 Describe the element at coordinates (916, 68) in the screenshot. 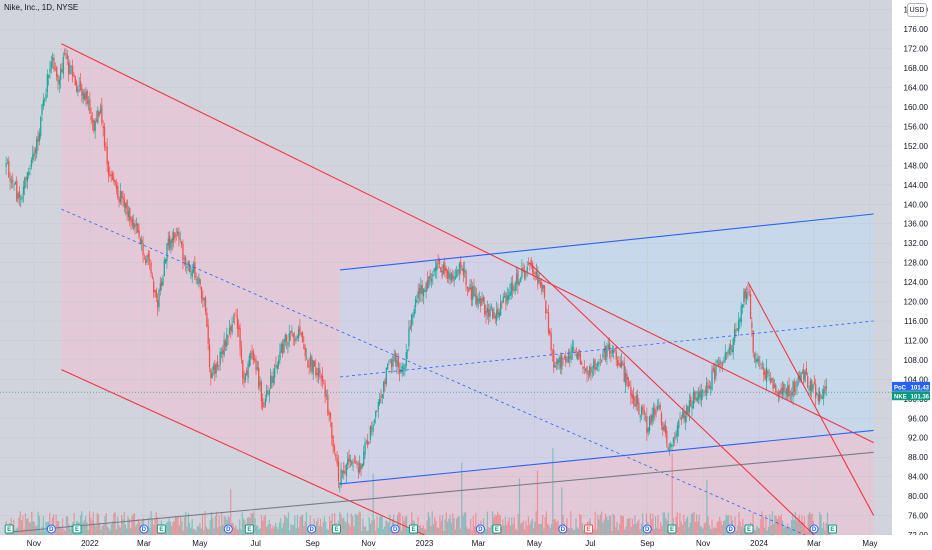

I see `y-tick-label: 168.00` at that location.